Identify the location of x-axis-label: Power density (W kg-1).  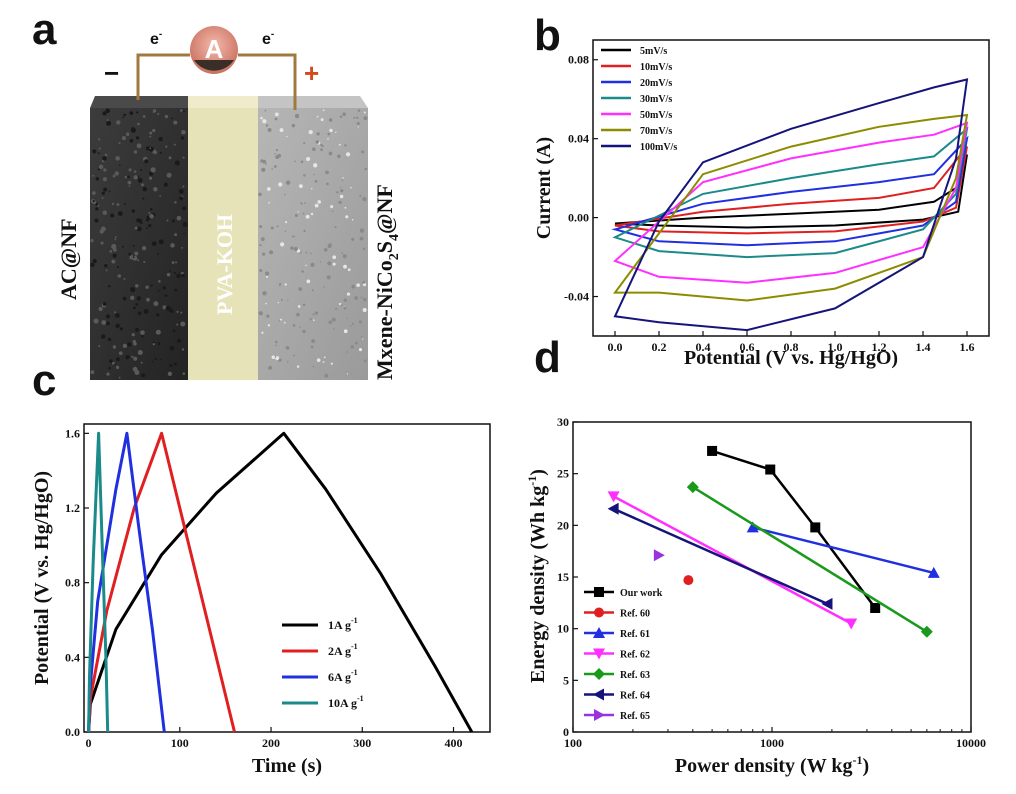
(772, 765).